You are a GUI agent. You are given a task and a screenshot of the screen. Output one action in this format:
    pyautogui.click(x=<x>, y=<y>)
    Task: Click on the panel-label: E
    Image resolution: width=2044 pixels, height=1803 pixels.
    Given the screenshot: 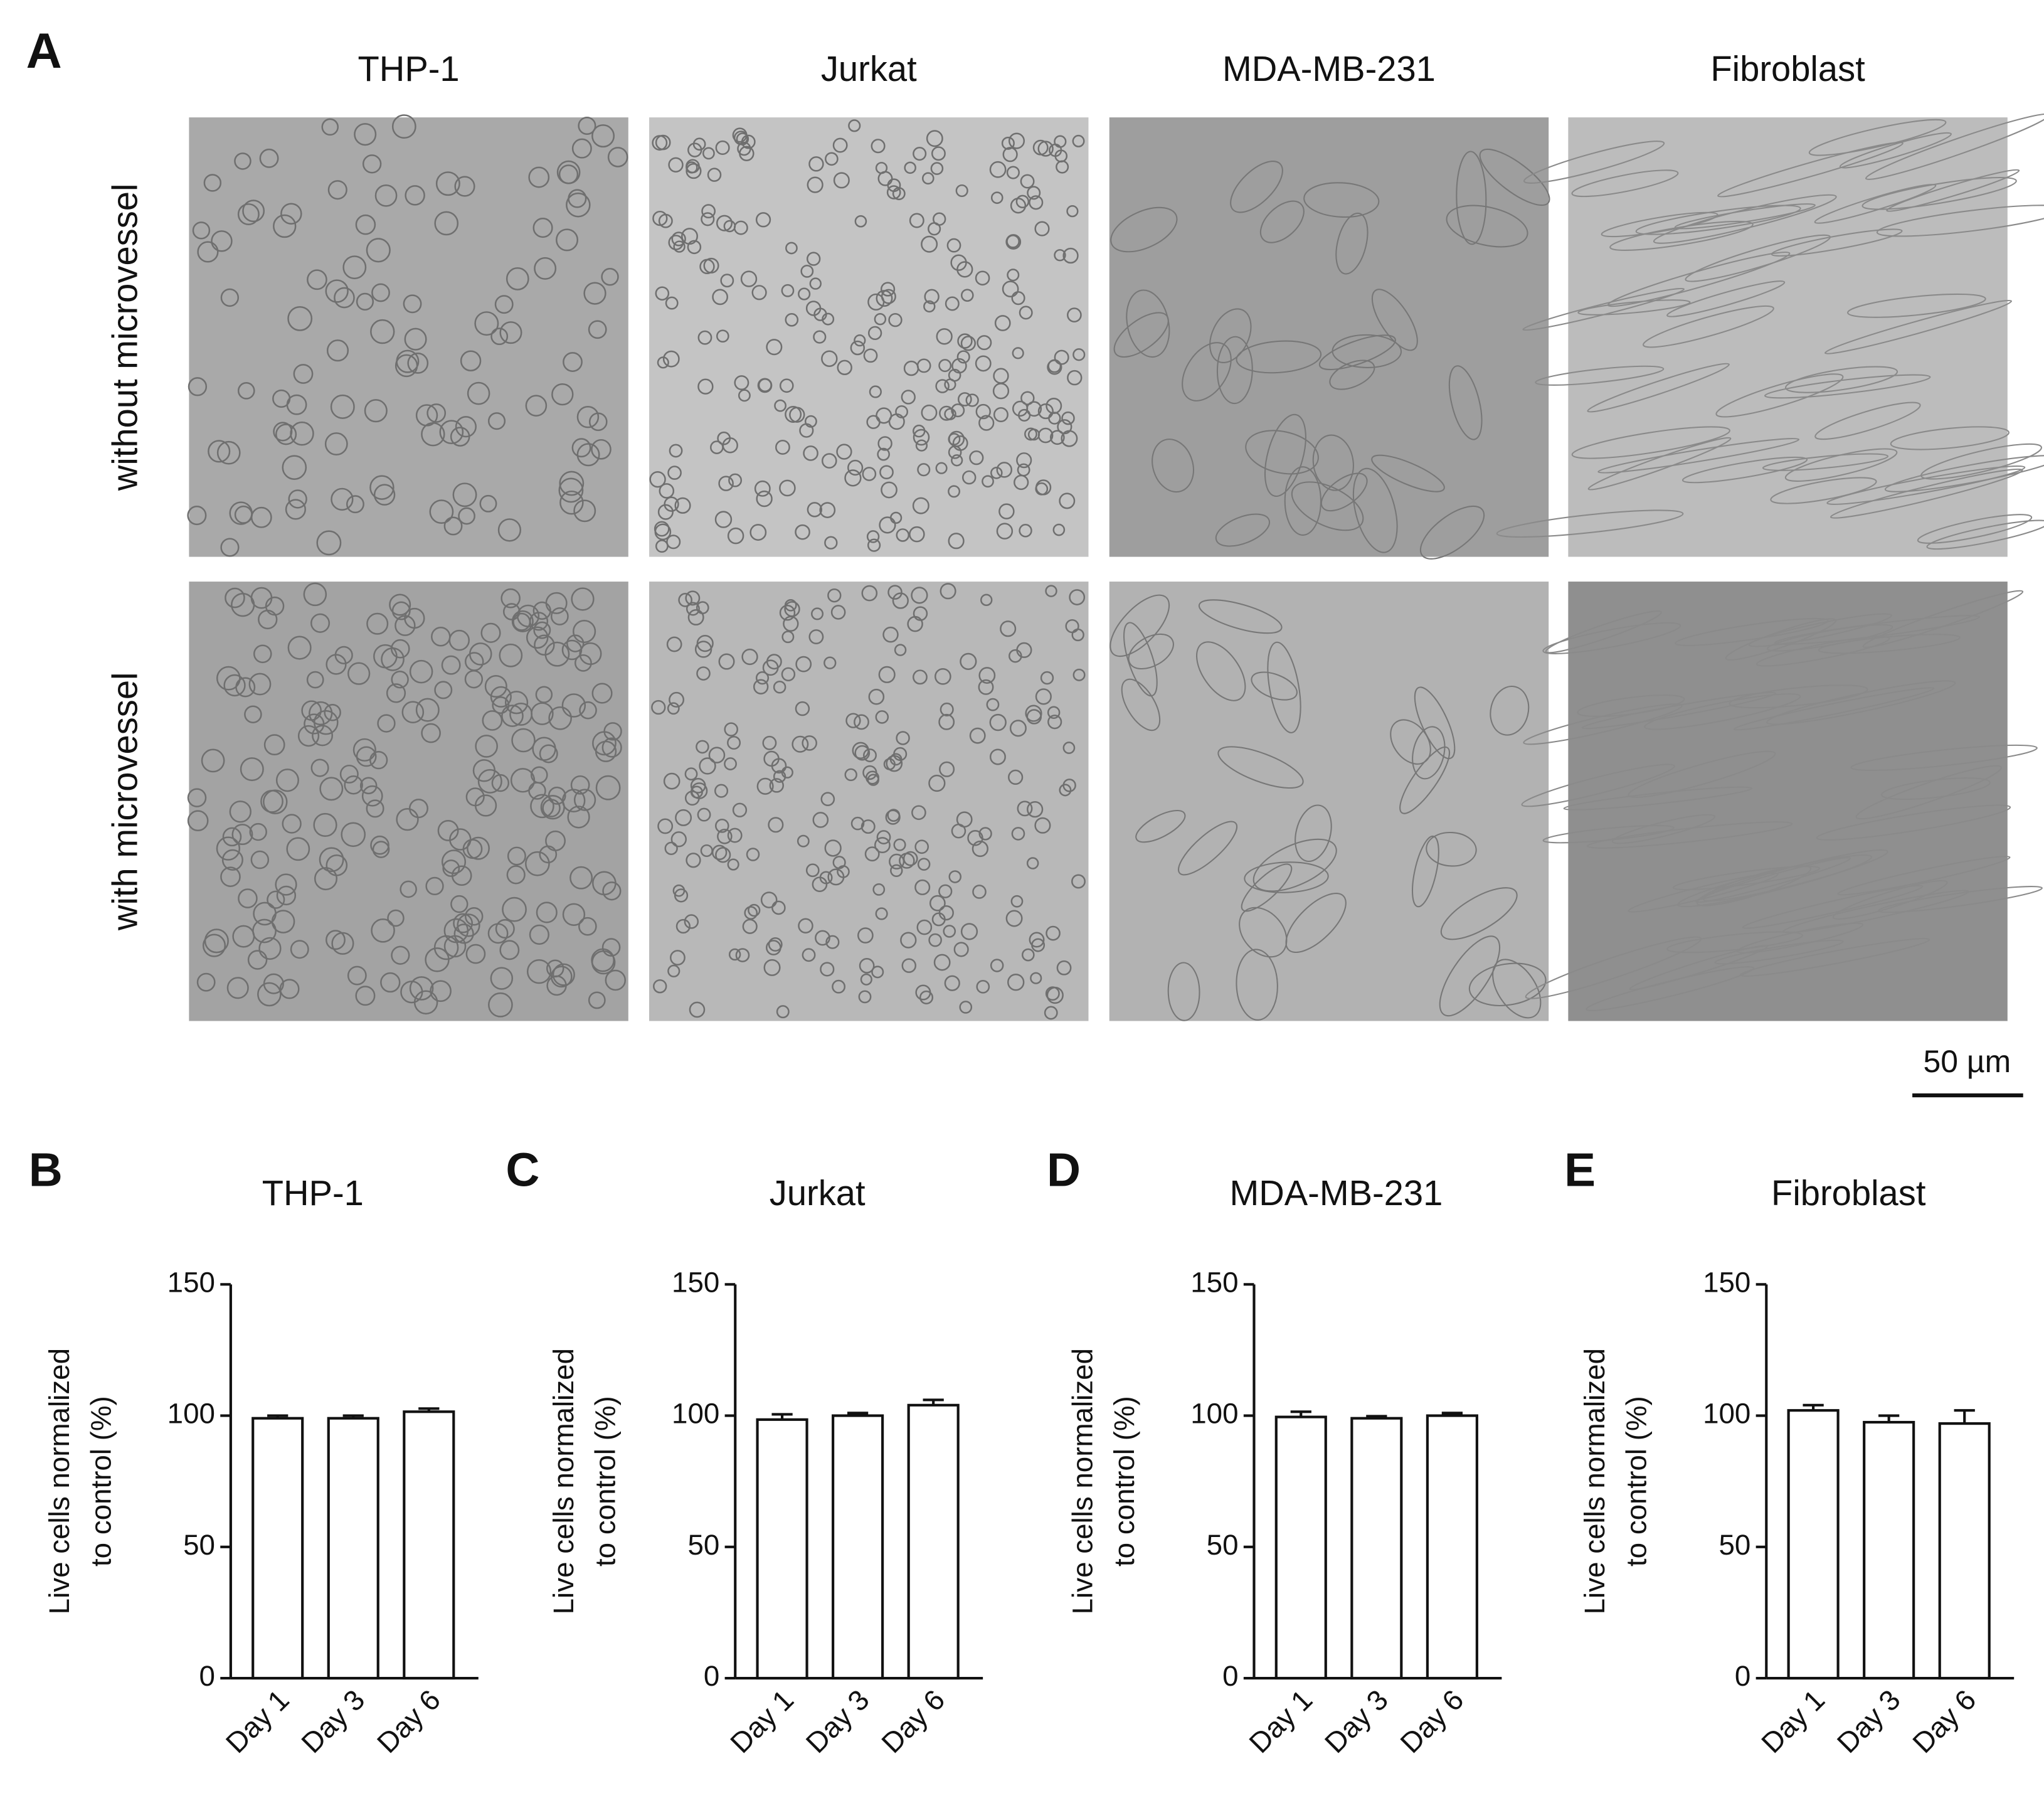 What is the action you would take?
    pyautogui.click(x=1580, y=1169)
    